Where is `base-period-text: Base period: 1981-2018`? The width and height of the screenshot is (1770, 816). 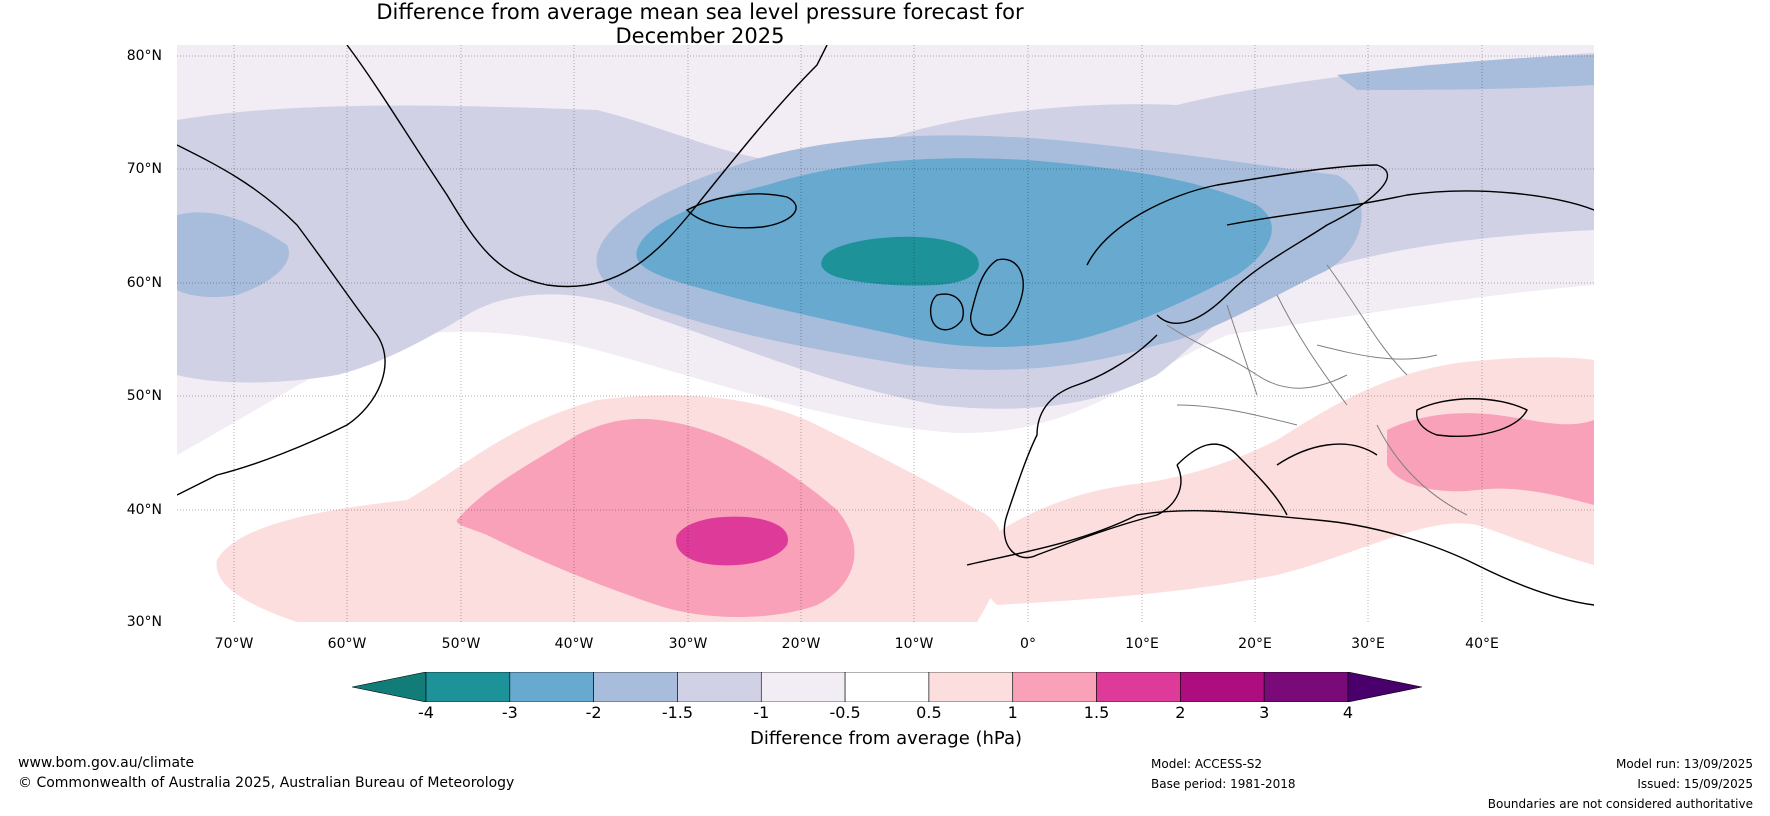 base-period-text: Base period: 1981-2018 is located at coordinates (1223, 784).